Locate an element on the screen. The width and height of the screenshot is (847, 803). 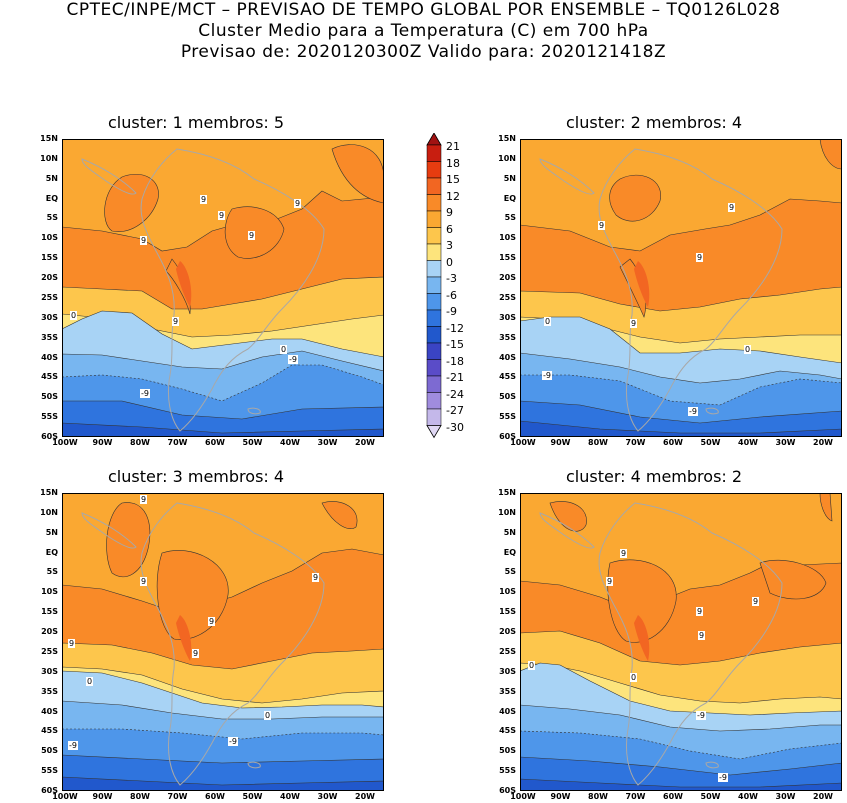
colorbar-bottom-arrow is located at coordinates (434, 432).